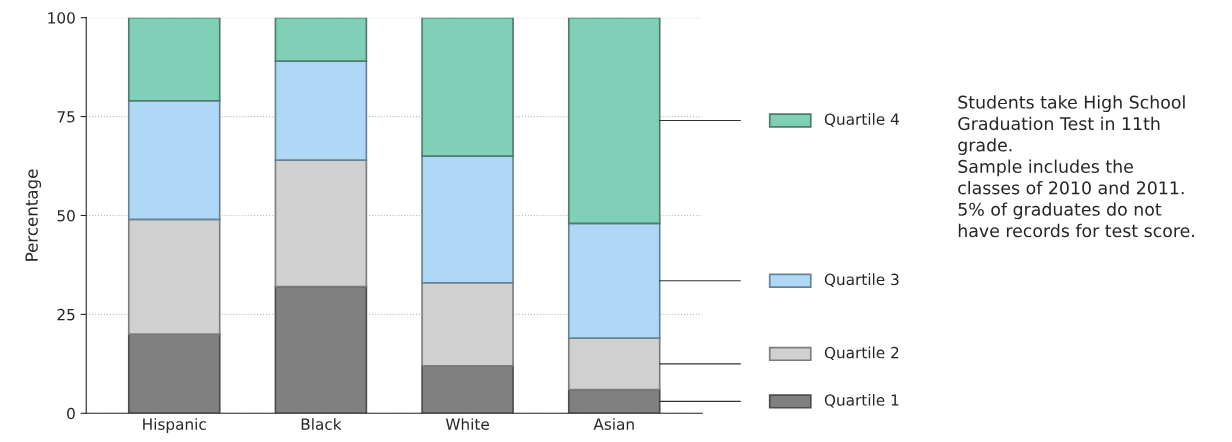 Image resolution: width=1232 pixels, height=442 pixels. I want to click on y-tick-label: 50, so click(66, 215).